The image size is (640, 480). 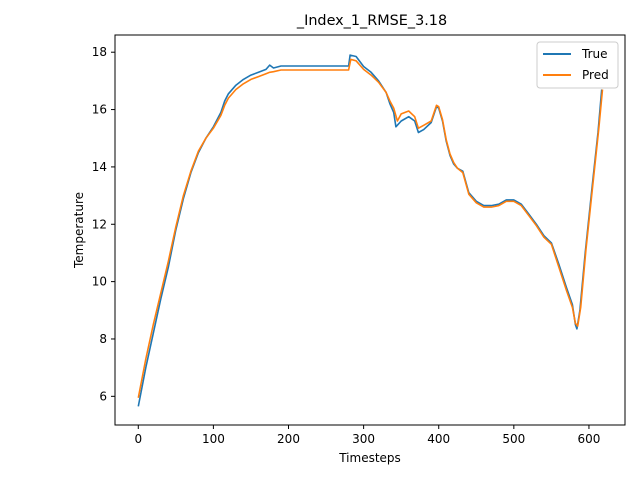 What do you see at coordinates (588, 439) in the screenshot?
I see `x-tick-label: 600` at bounding box center [588, 439].